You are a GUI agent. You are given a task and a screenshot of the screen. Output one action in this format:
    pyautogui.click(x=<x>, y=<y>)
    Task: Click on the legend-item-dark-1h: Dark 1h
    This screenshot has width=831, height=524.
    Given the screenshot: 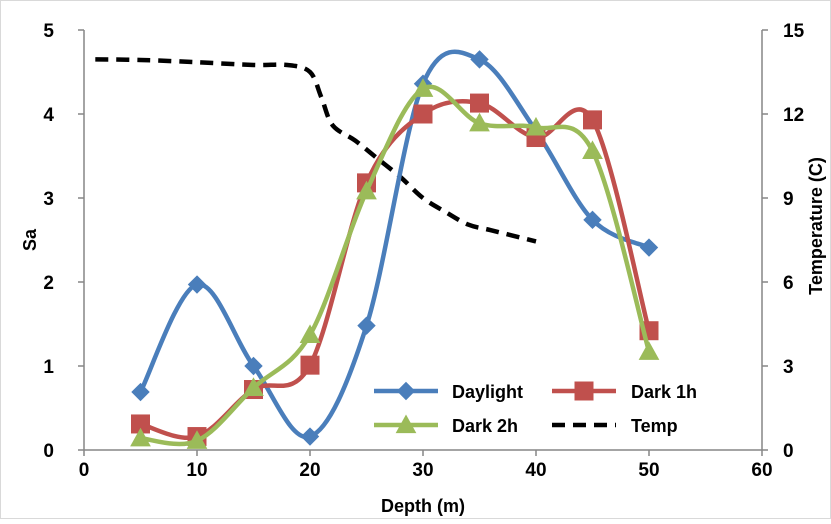 What is the action you would take?
    pyautogui.click(x=624, y=391)
    